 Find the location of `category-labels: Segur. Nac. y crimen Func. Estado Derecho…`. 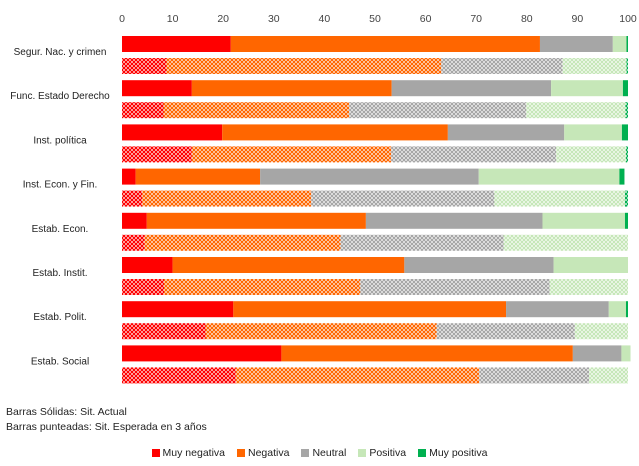

category-labels: Segur. Nac. y crimen Func. Estado Derecho… is located at coordinates (60, 207).